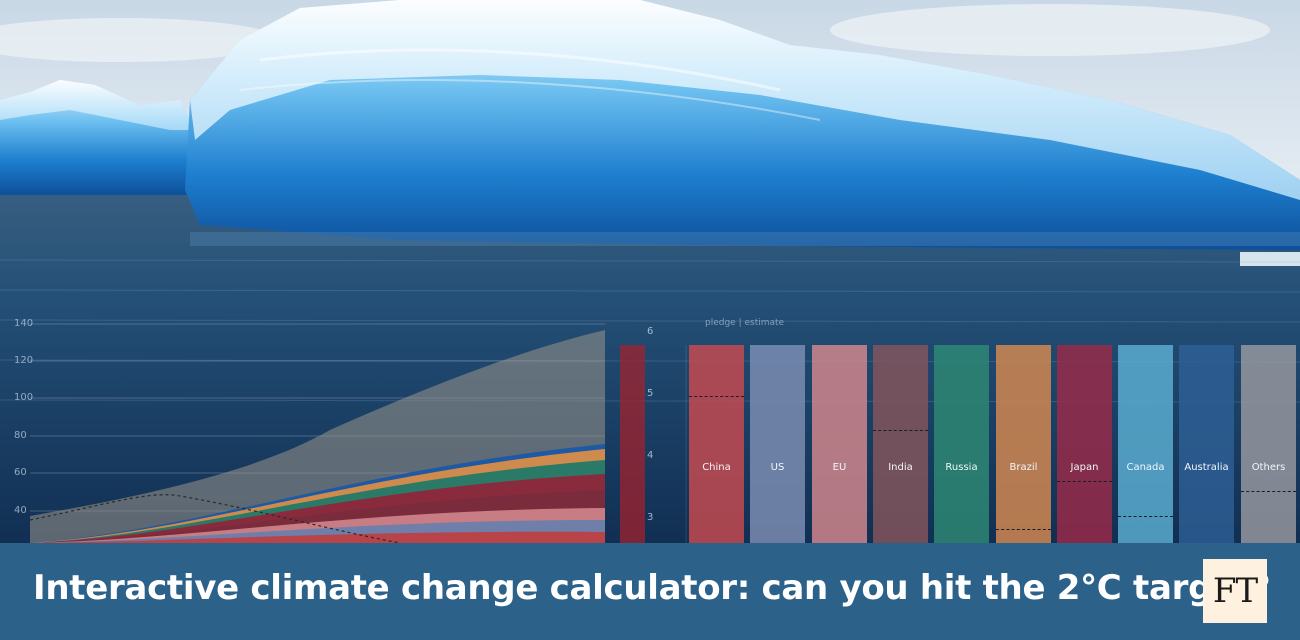  I want to click on ft-logo-text: FT, so click(1235, 591).